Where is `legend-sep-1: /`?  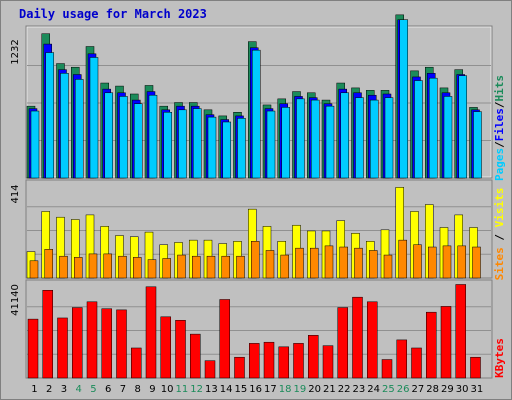 legend-sep-1: / is located at coordinates (499, 144).